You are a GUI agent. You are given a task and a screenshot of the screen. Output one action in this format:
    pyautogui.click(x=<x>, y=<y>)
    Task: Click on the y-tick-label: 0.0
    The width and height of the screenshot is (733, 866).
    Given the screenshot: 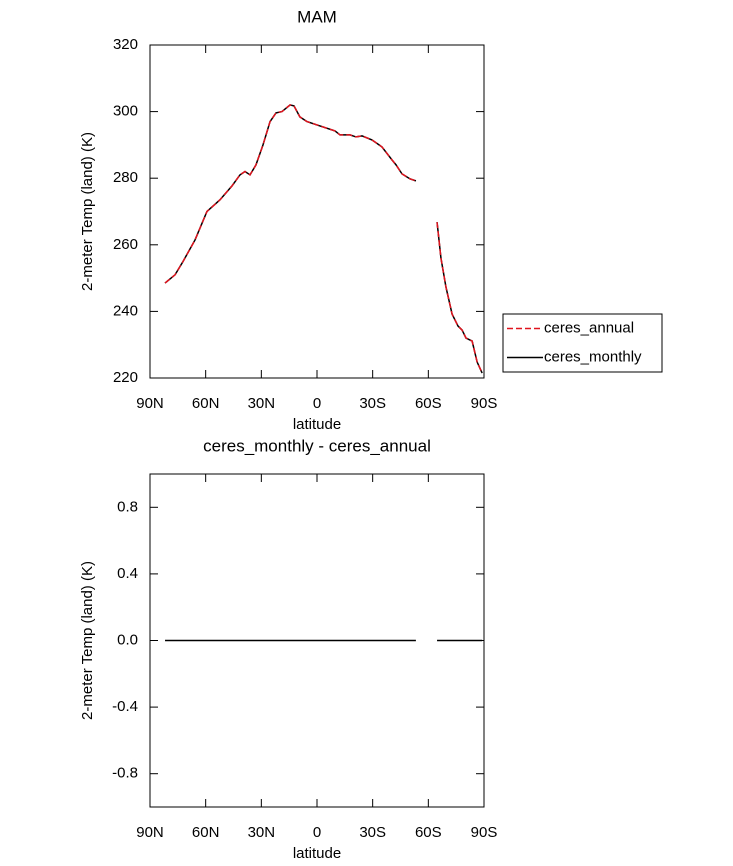 What is the action you would take?
    pyautogui.click(x=127, y=639)
    